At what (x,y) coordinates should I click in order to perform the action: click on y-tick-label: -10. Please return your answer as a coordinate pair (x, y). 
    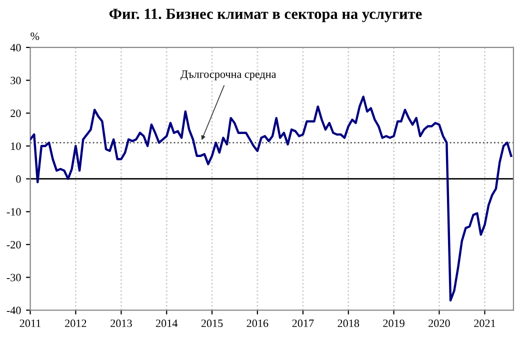
    Looking at the image, I should click on (13, 212).